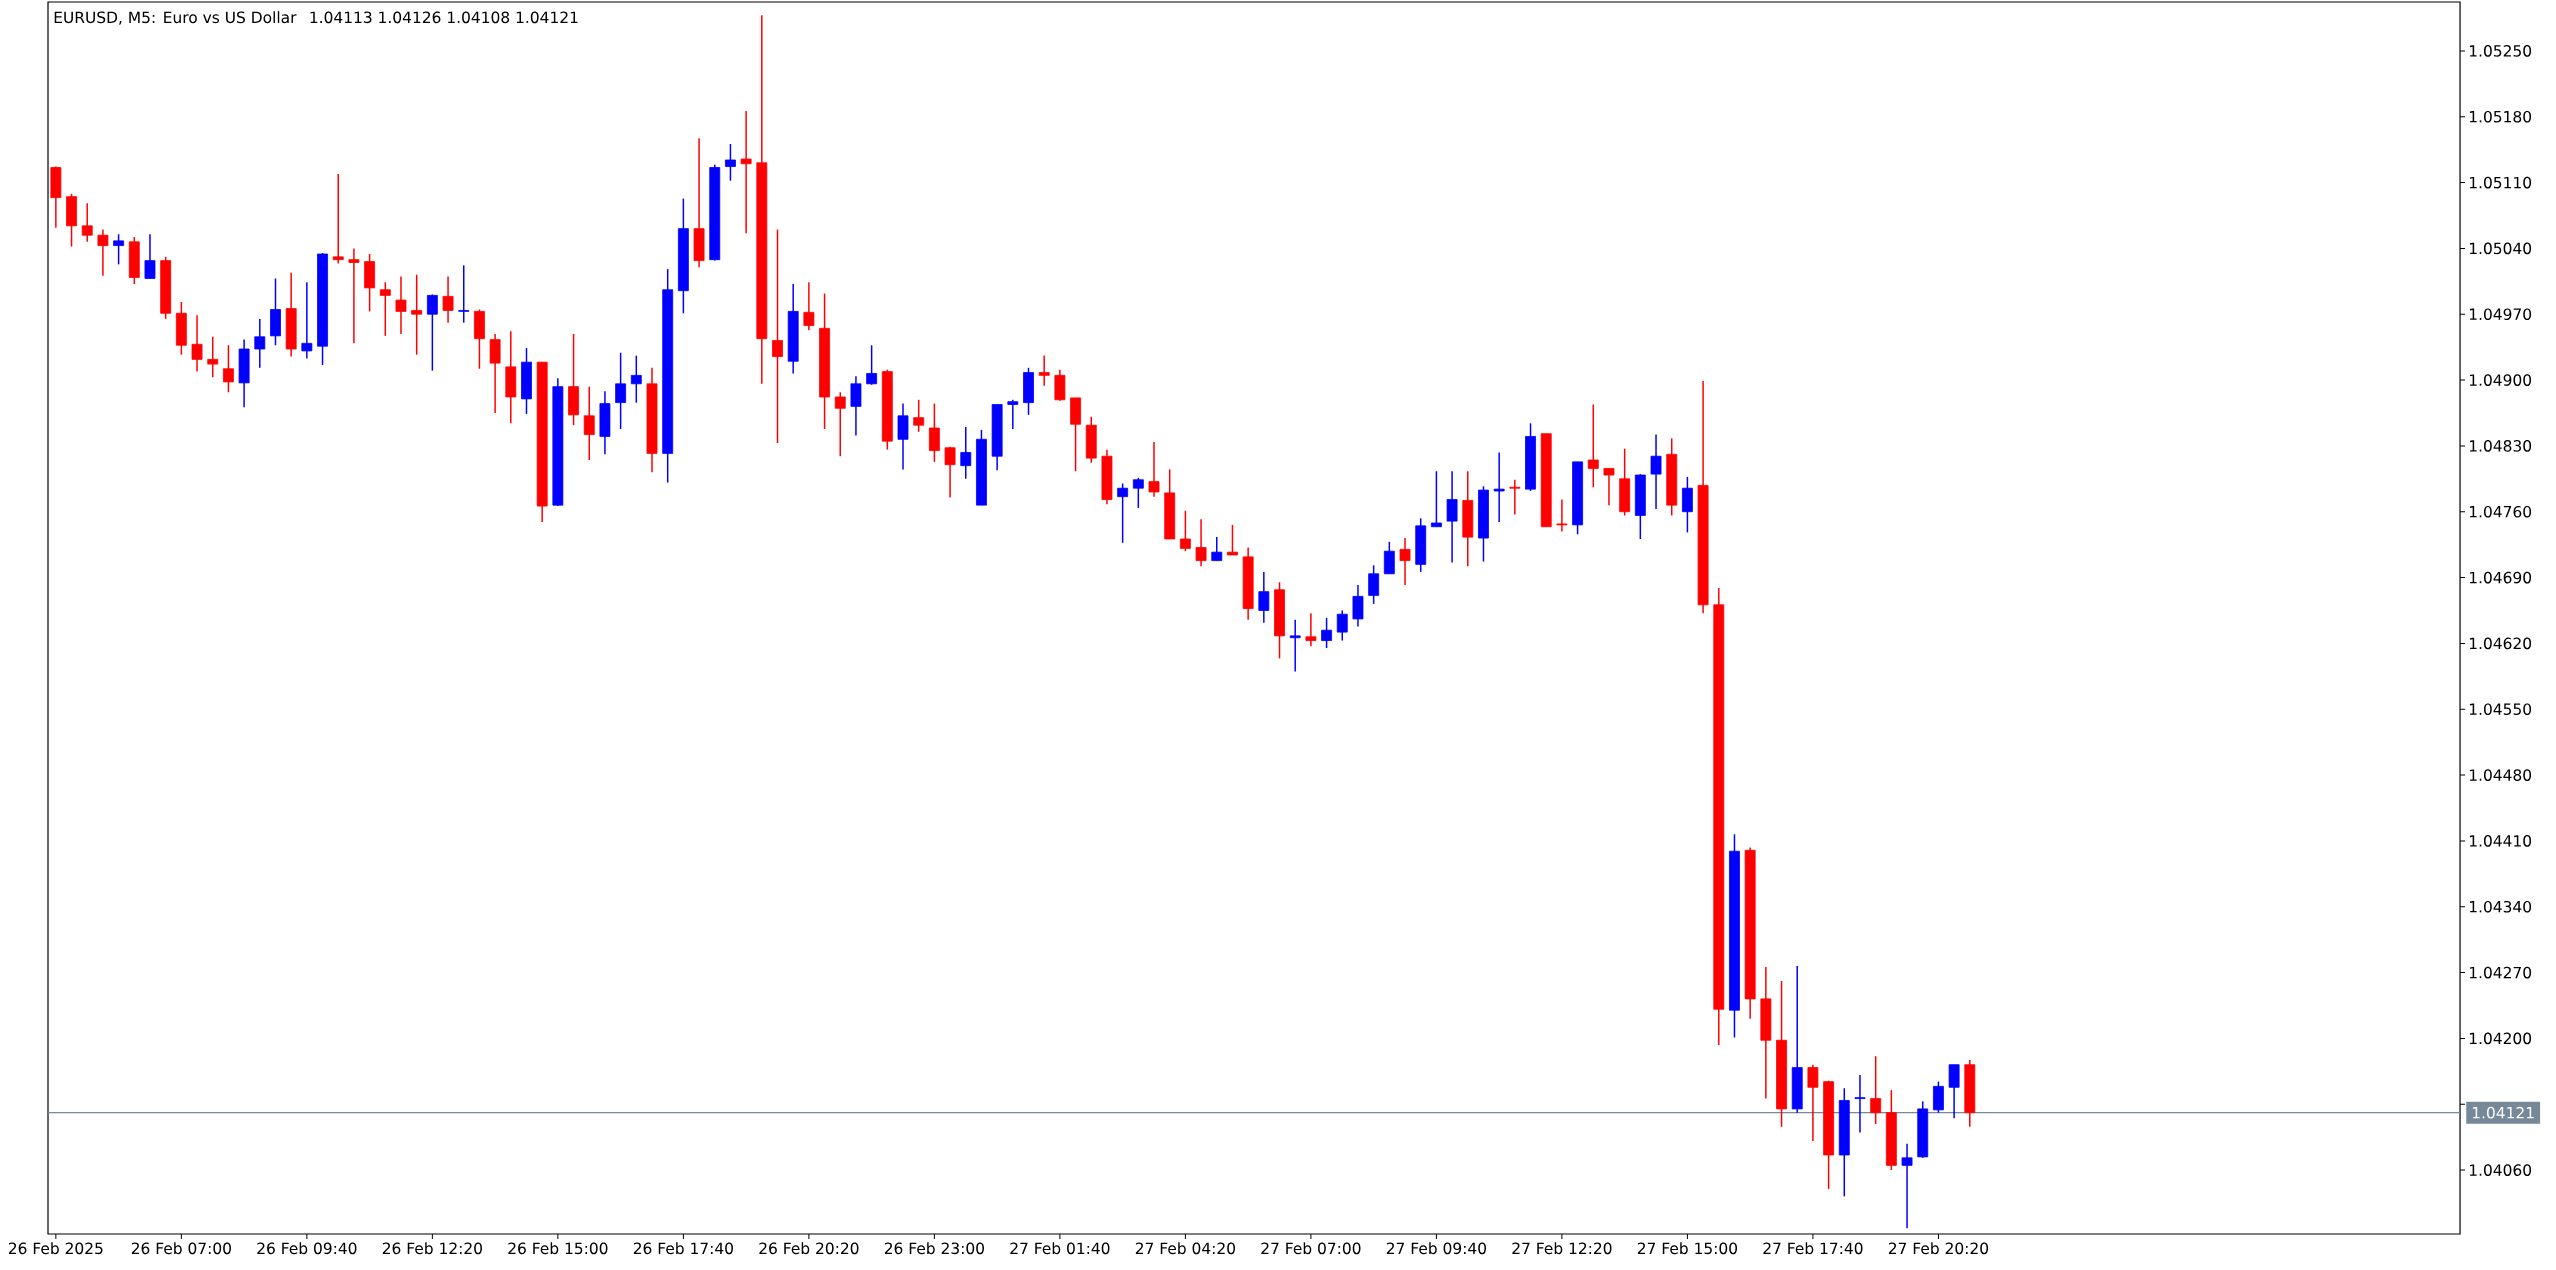  Describe the element at coordinates (558, 1248) in the screenshot. I see `x-tick-label: 26 Feb 15:00` at that location.